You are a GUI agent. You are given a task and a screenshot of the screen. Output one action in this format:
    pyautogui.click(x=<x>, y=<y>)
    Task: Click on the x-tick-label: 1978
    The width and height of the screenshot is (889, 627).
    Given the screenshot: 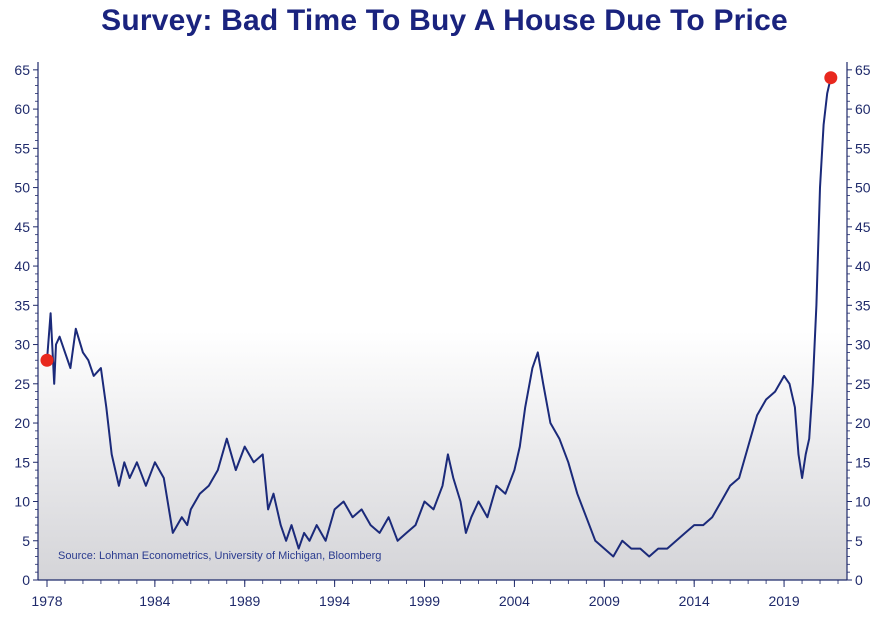 What is the action you would take?
    pyautogui.click(x=46, y=601)
    